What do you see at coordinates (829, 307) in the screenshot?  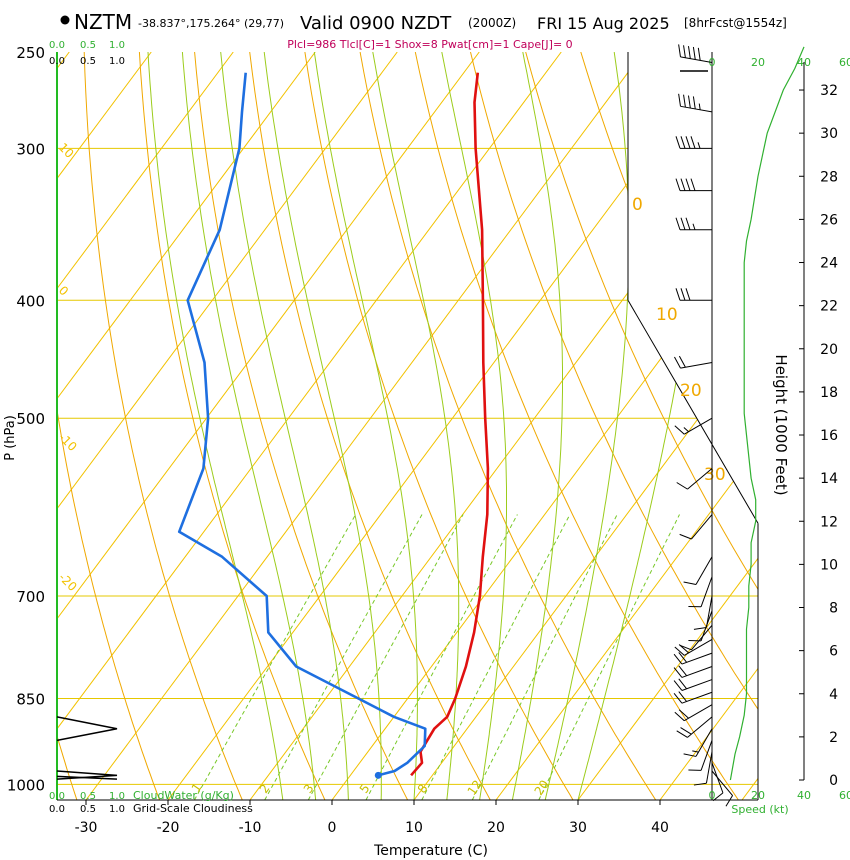 I see `height-tick-label: 22` at bounding box center [829, 307].